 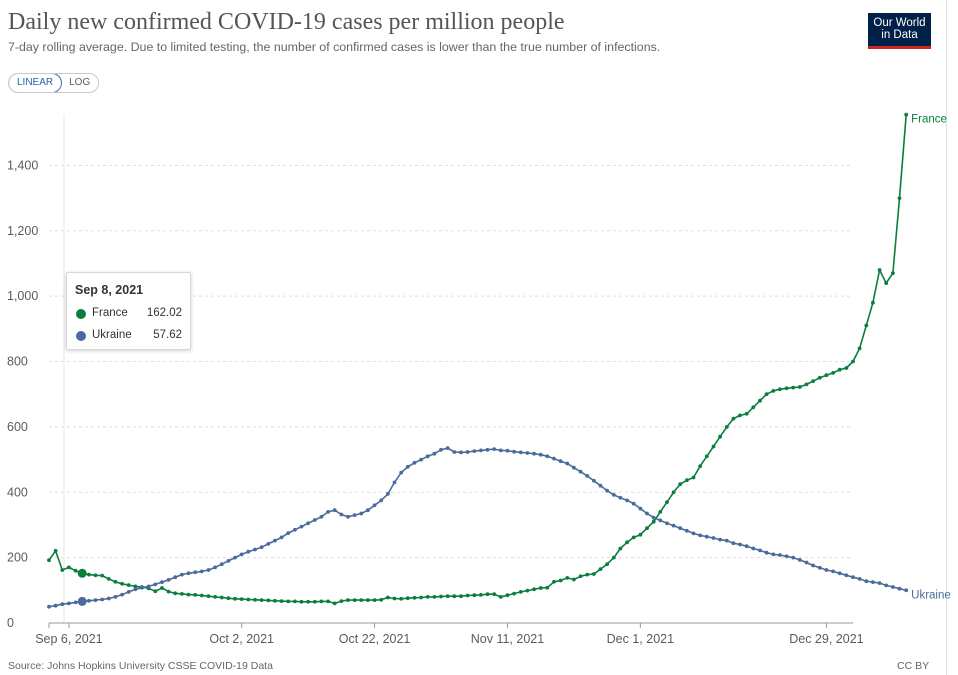 What do you see at coordinates (80, 82) in the screenshot?
I see `log-scale-button: LOG` at bounding box center [80, 82].